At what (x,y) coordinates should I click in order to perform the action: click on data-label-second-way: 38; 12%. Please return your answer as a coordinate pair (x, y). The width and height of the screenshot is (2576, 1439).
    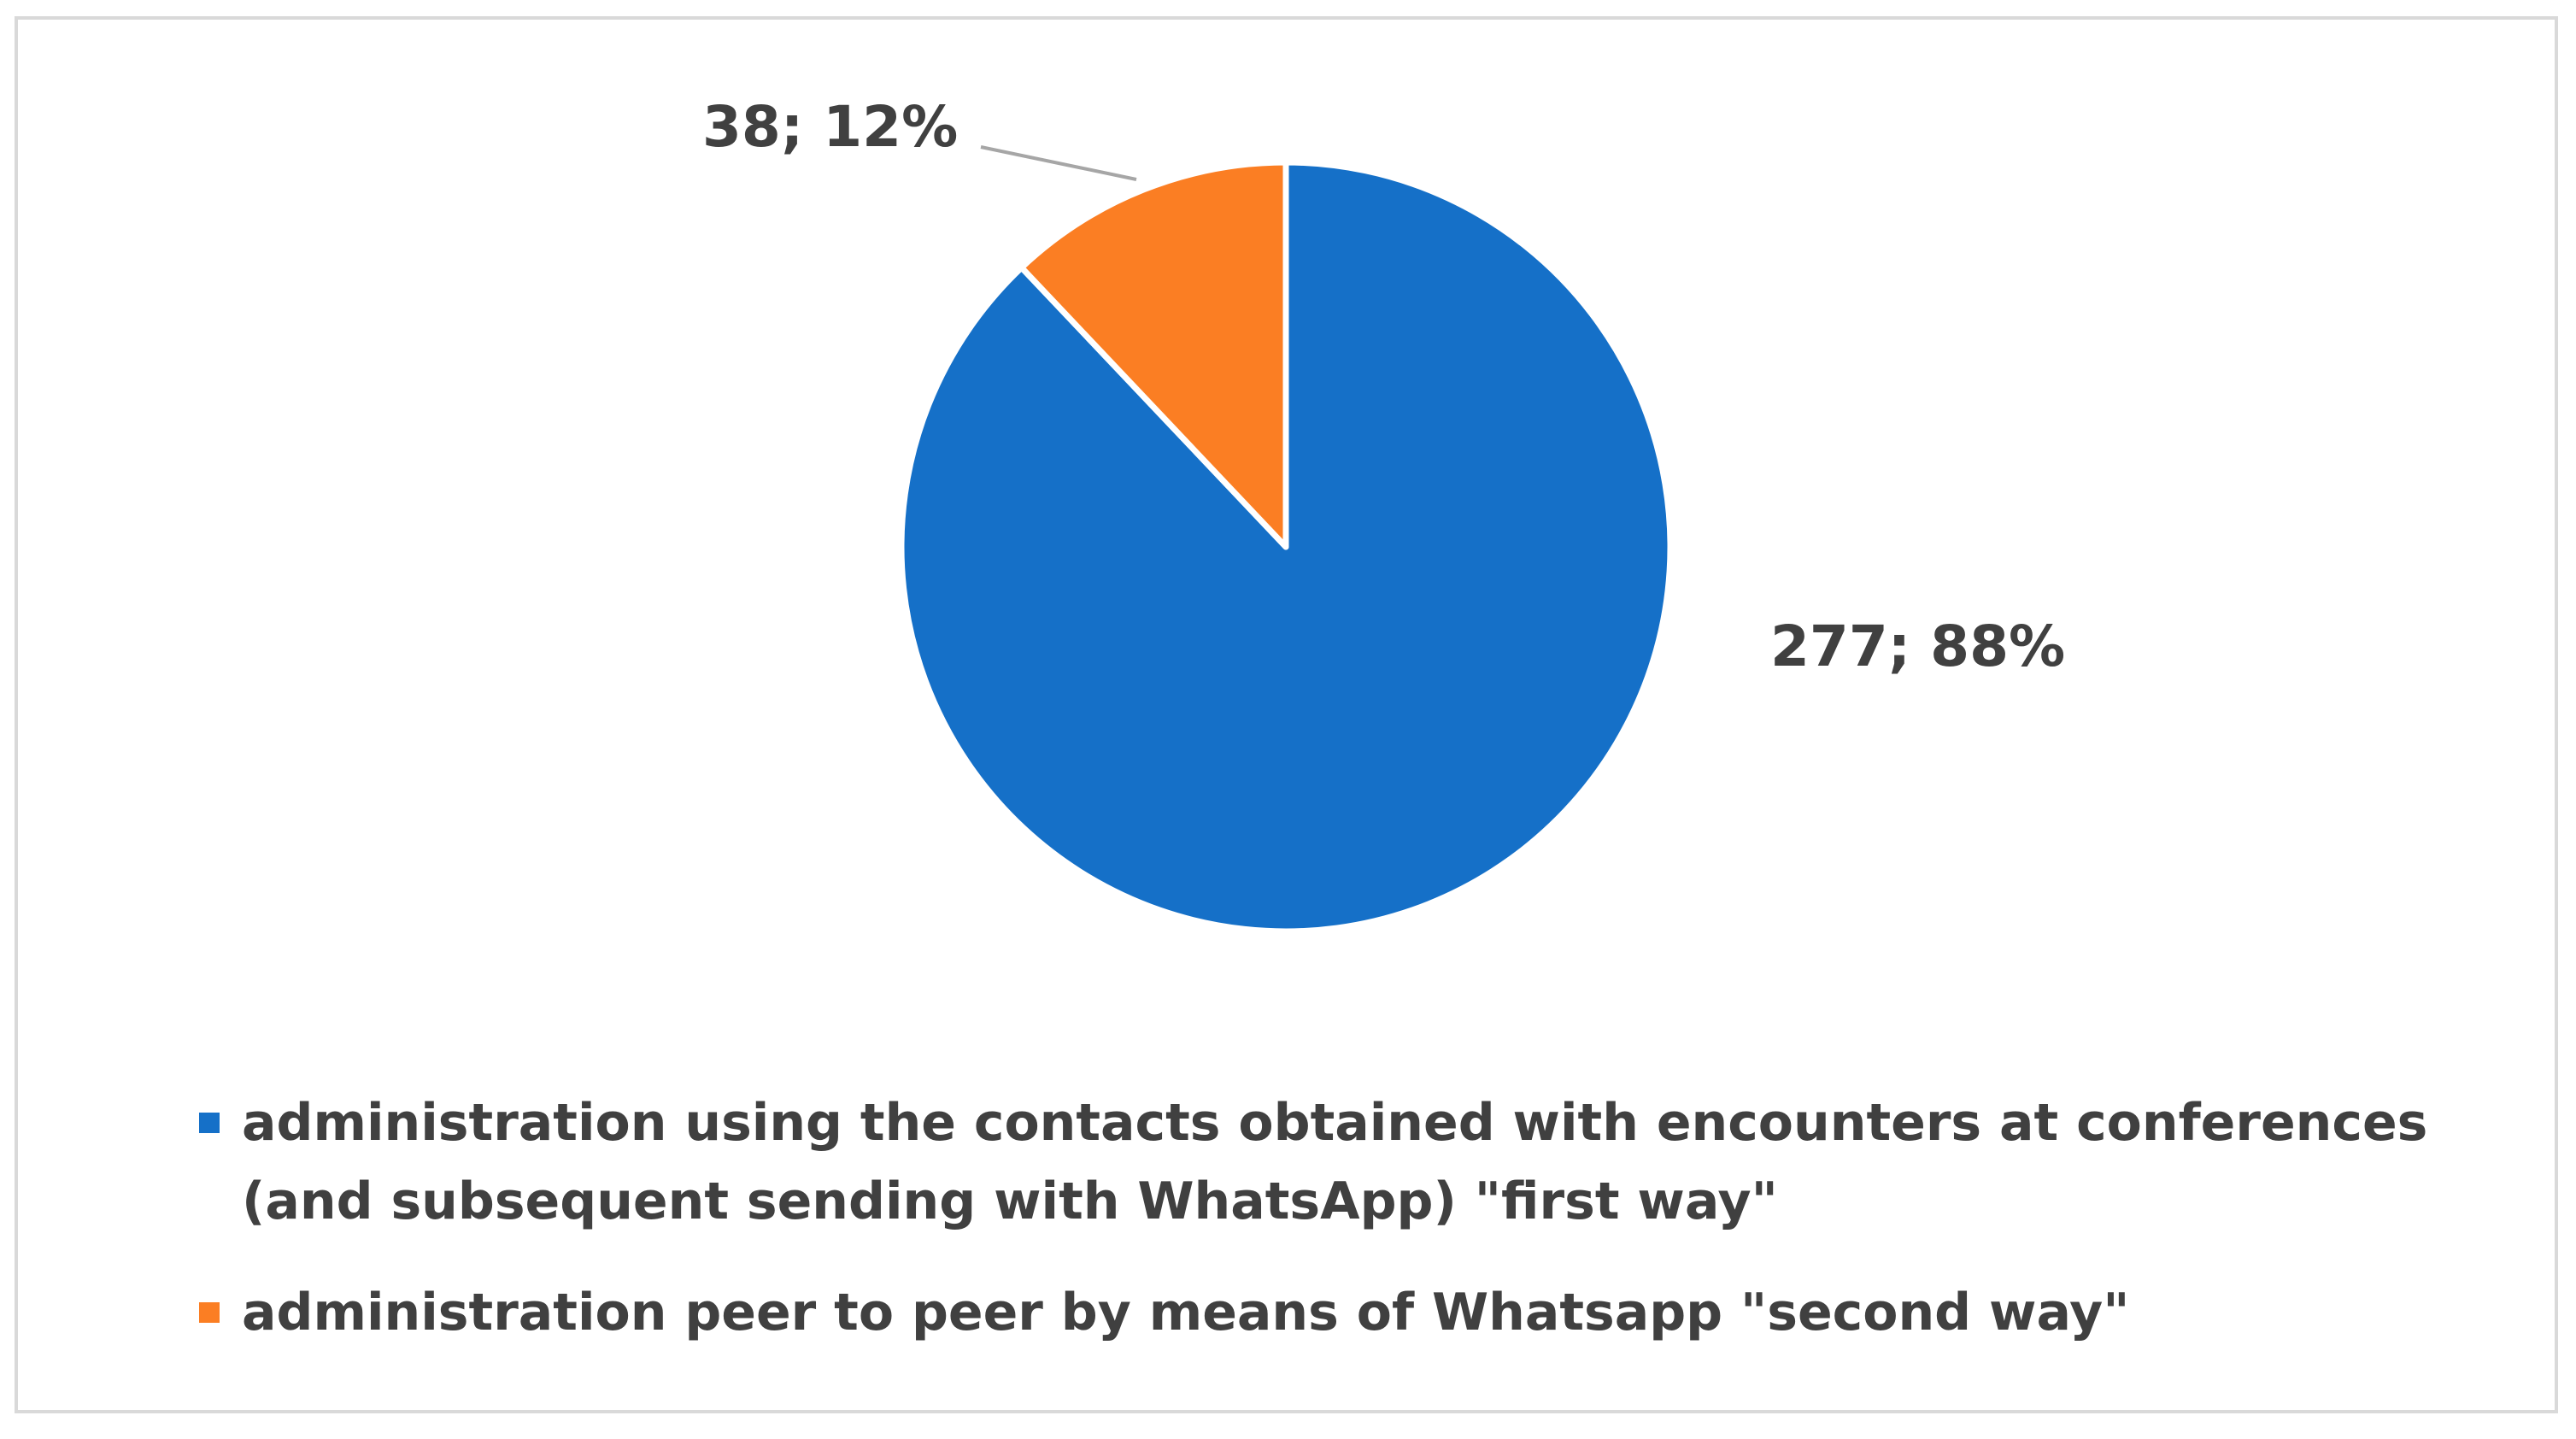
    Looking at the image, I should click on (830, 127).